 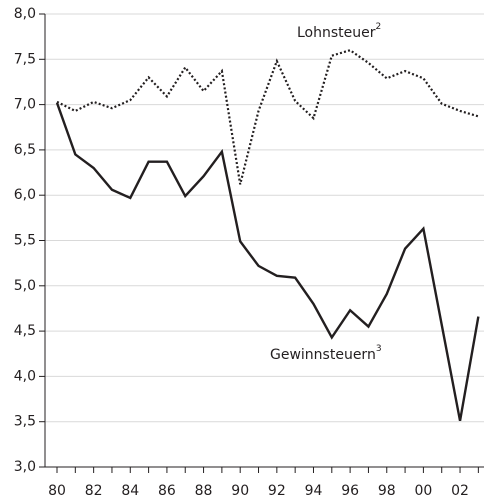 I want to click on y-tick-label: 8,0, so click(x=25, y=14).